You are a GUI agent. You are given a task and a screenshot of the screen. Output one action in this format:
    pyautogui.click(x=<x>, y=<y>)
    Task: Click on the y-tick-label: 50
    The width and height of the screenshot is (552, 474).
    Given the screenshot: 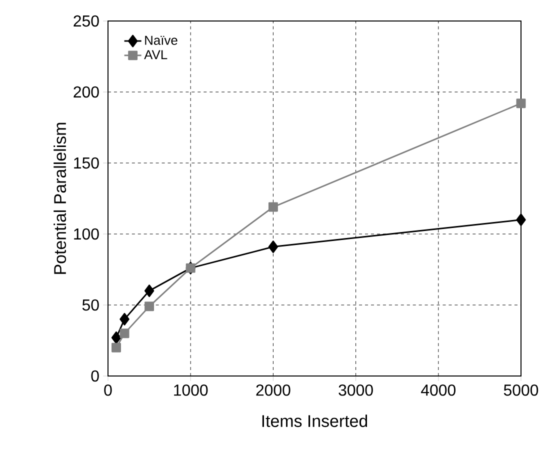 What is the action you would take?
    pyautogui.click(x=90, y=305)
    